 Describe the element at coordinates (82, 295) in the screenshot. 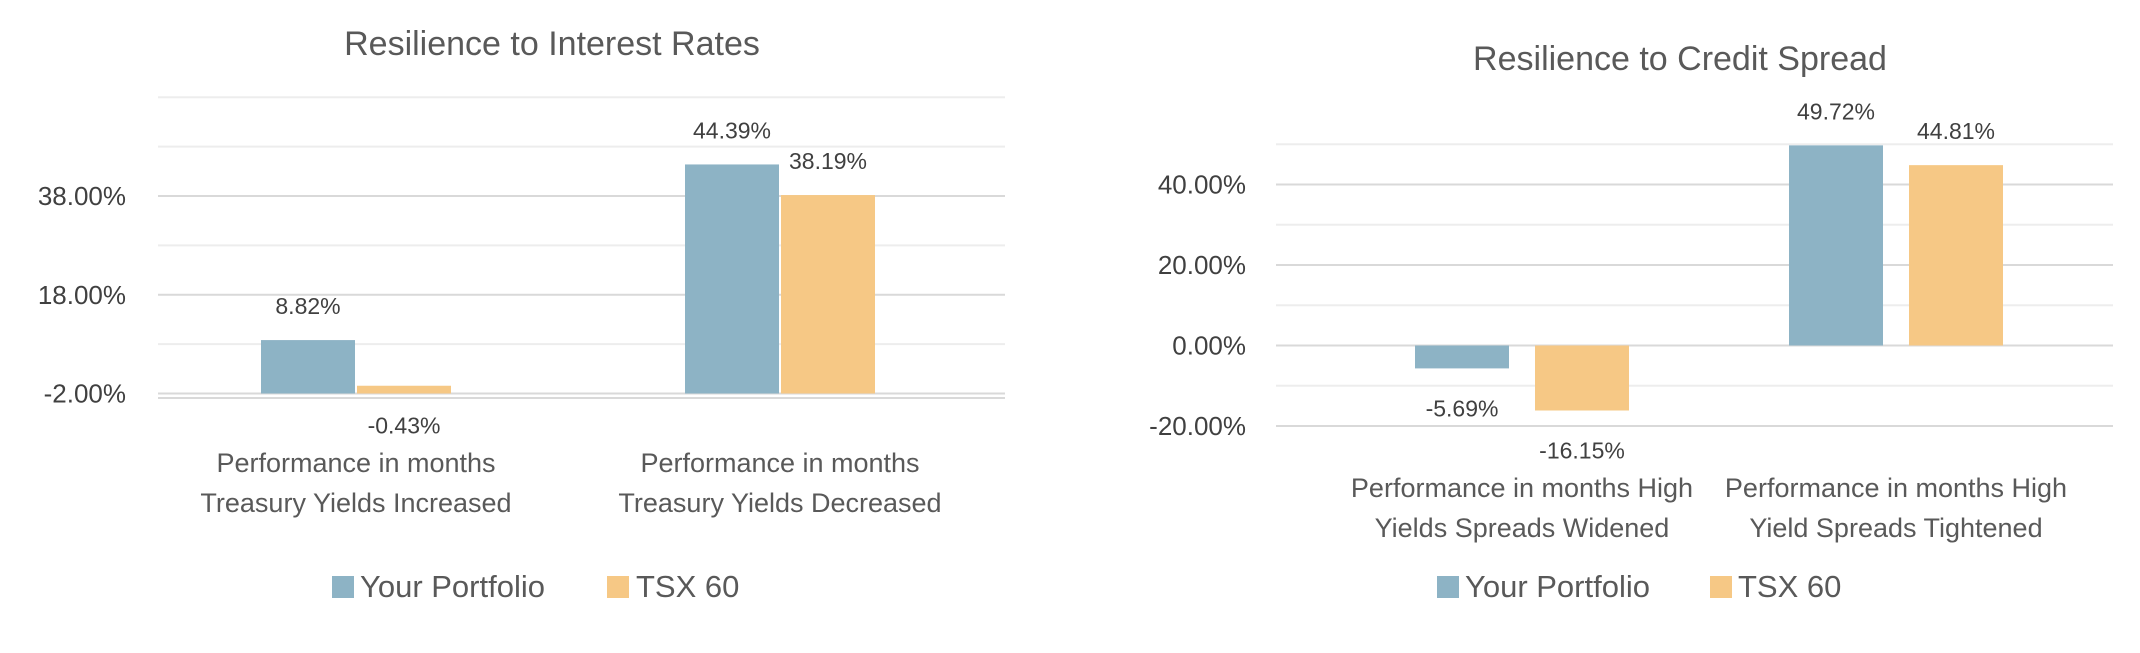

I see `y-tick-label: 18.00%` at that location.